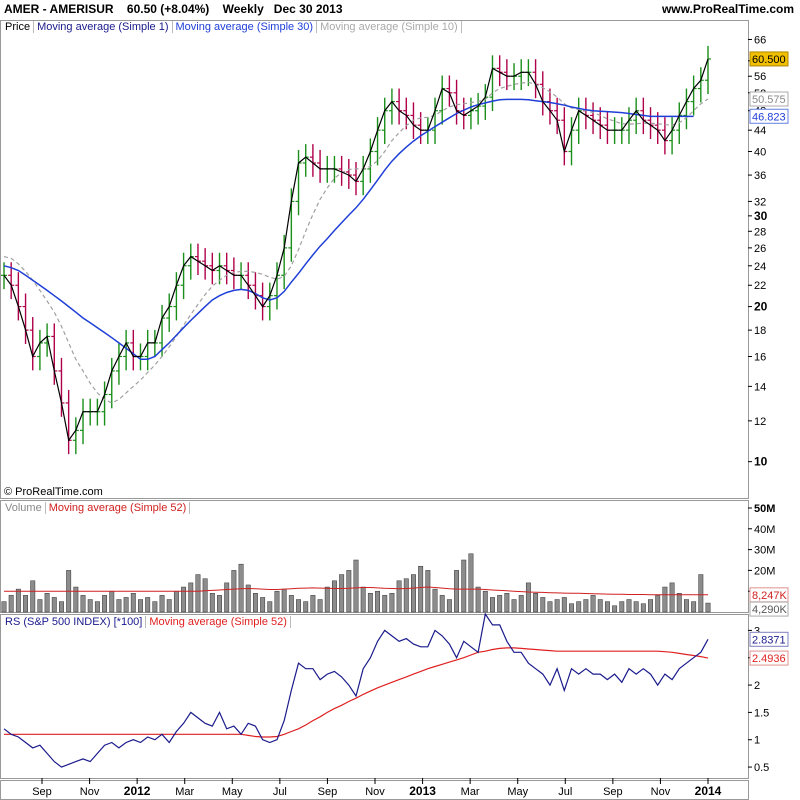  Describe the element at coordinates (356, 591) in the screenshot. I see `volume-ma-line` at that location.